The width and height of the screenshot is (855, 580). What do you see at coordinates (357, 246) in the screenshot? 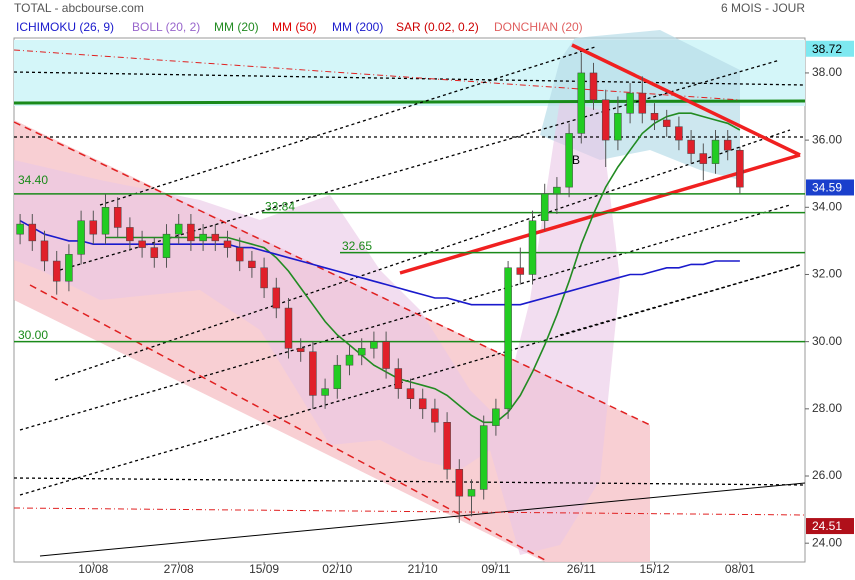
I see `level-label: 32.65` at bounding box center [357, 246].